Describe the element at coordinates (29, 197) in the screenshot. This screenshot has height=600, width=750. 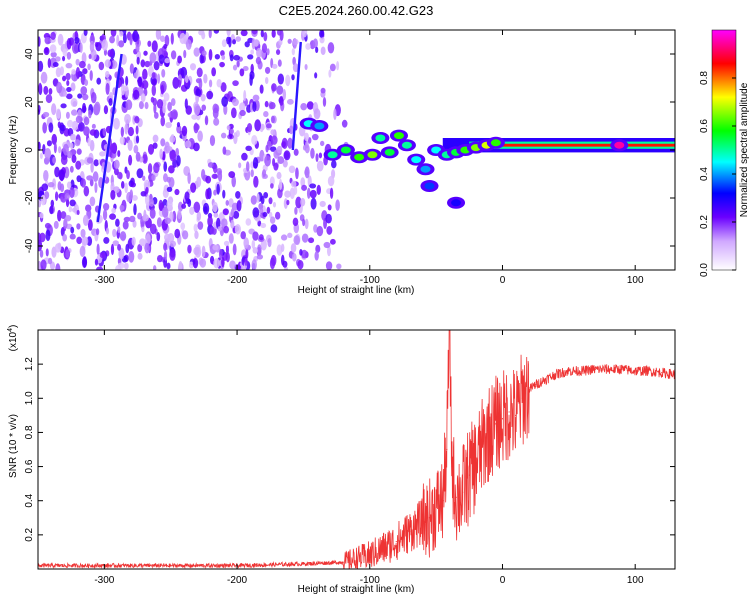
I see `y-tick-label: -20` at that location.